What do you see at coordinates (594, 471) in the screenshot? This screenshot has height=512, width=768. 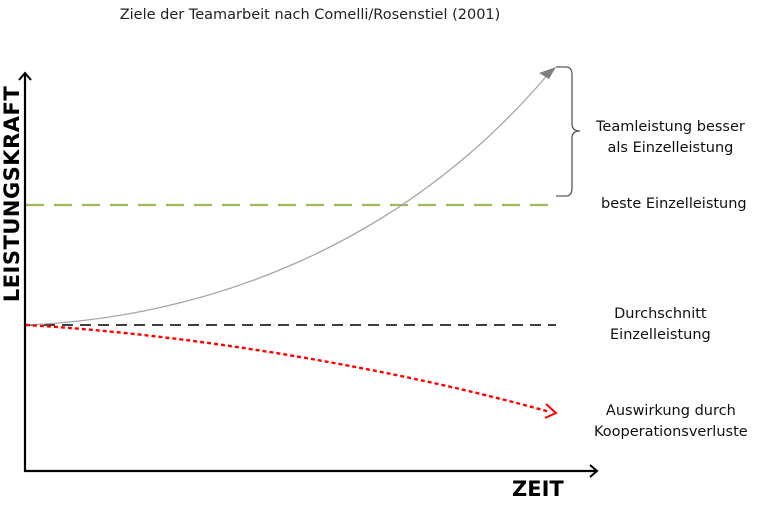 I see `x-axis-arrow-icon` at bounding box center [594, 471].